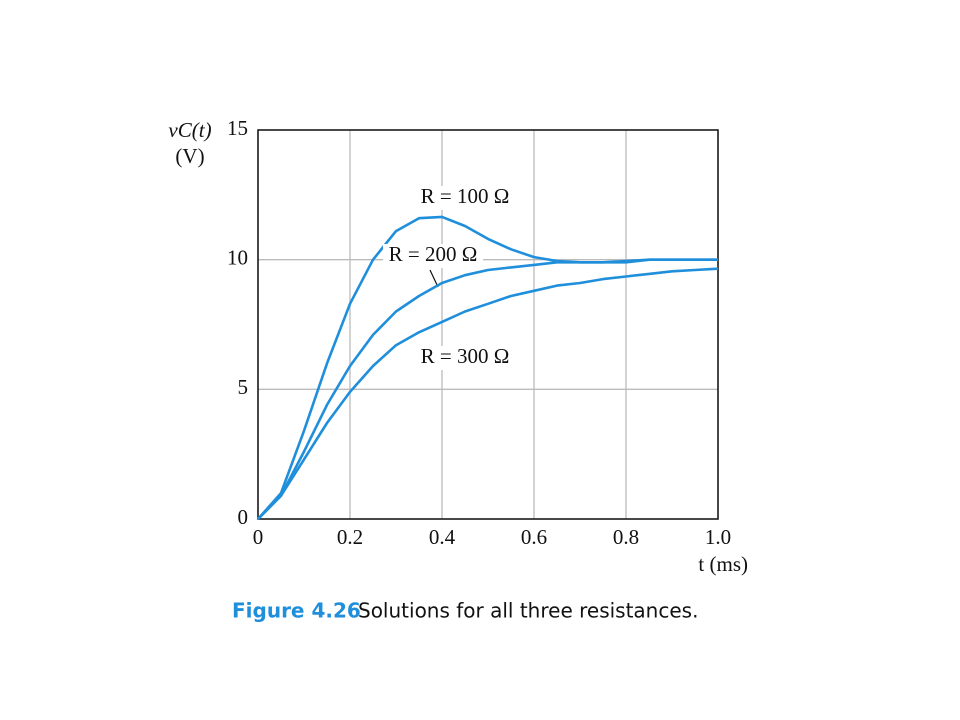 The height and width of the screenshot is (720, 960). I want to click on x-tick-label: 0.4, so click(442, 537).